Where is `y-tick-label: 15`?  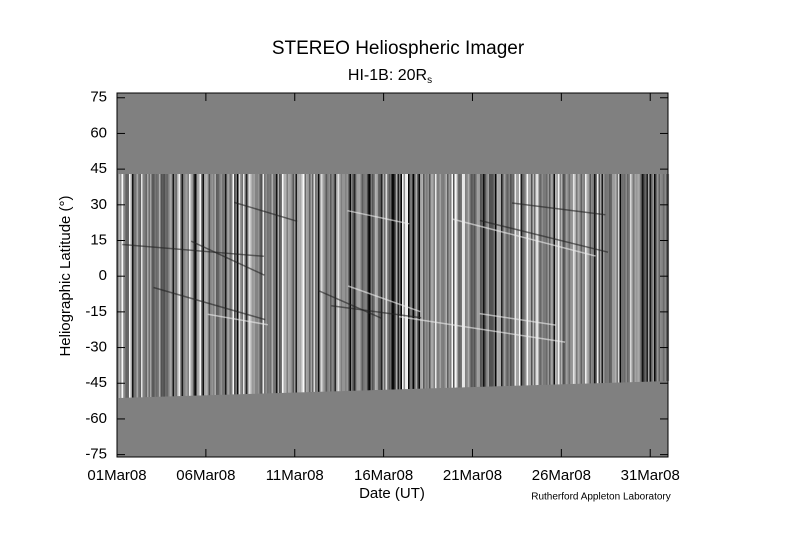
y-tick-label: 15 is located at coordinates (98, 239).